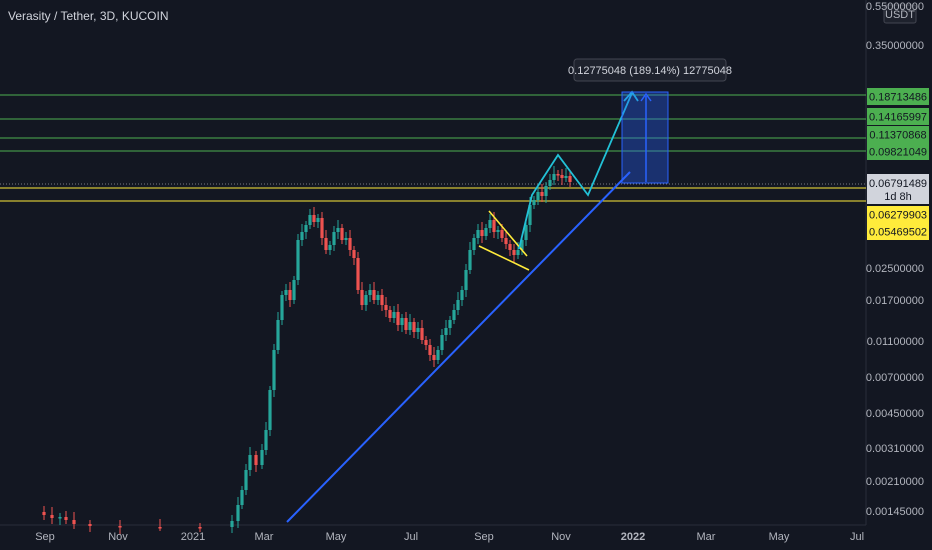 Image resolution: width=932 pixels, height=550 pixels. What do you see at coordinates (898, 98) in the screenshot?
I see `level-tag-label: 0.18713486` at bounding box center [898, 98].